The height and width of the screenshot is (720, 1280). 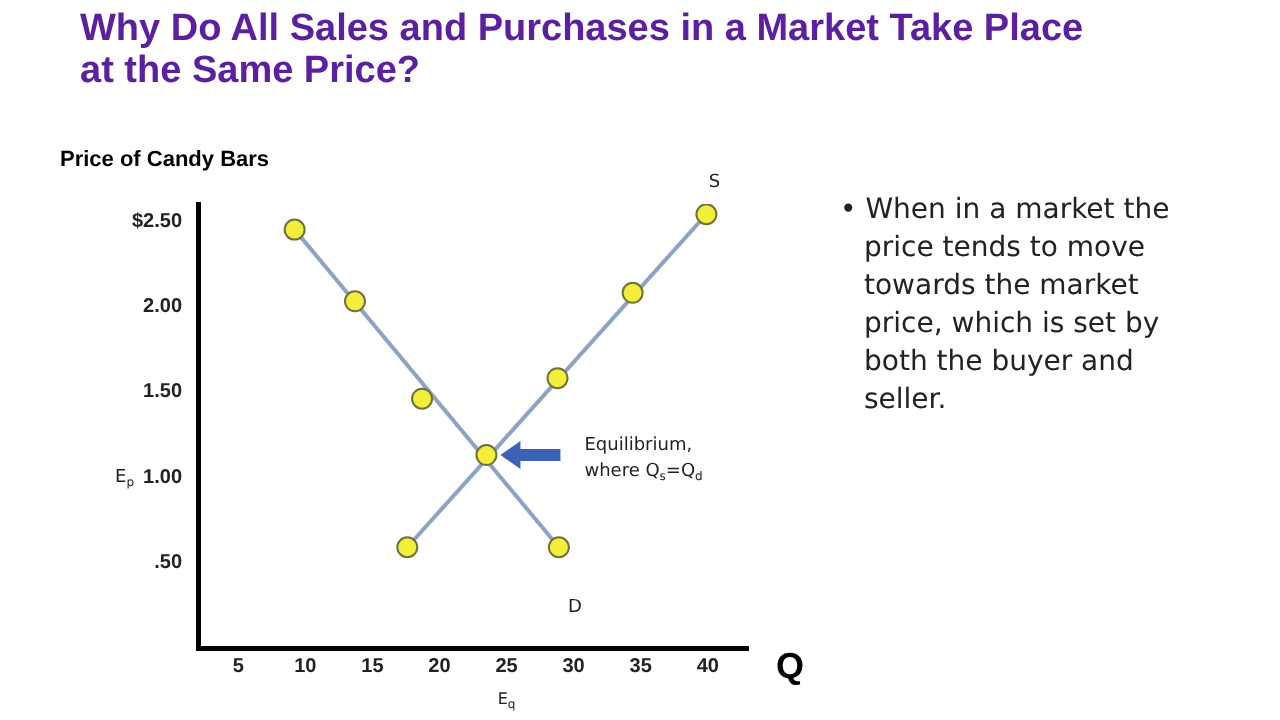 What do you see at coordinates (714, 182) in the screenshot?
I see `series-label: S` at bounding box center [714, 182].